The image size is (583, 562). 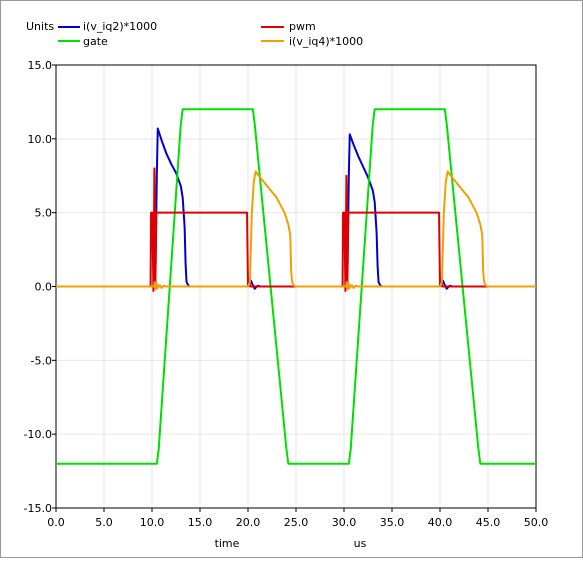 What do you see at coordinates (38, 508) in the screenshot?
I see `y-tick-label: -15.0` at bounding box center [38, 508].